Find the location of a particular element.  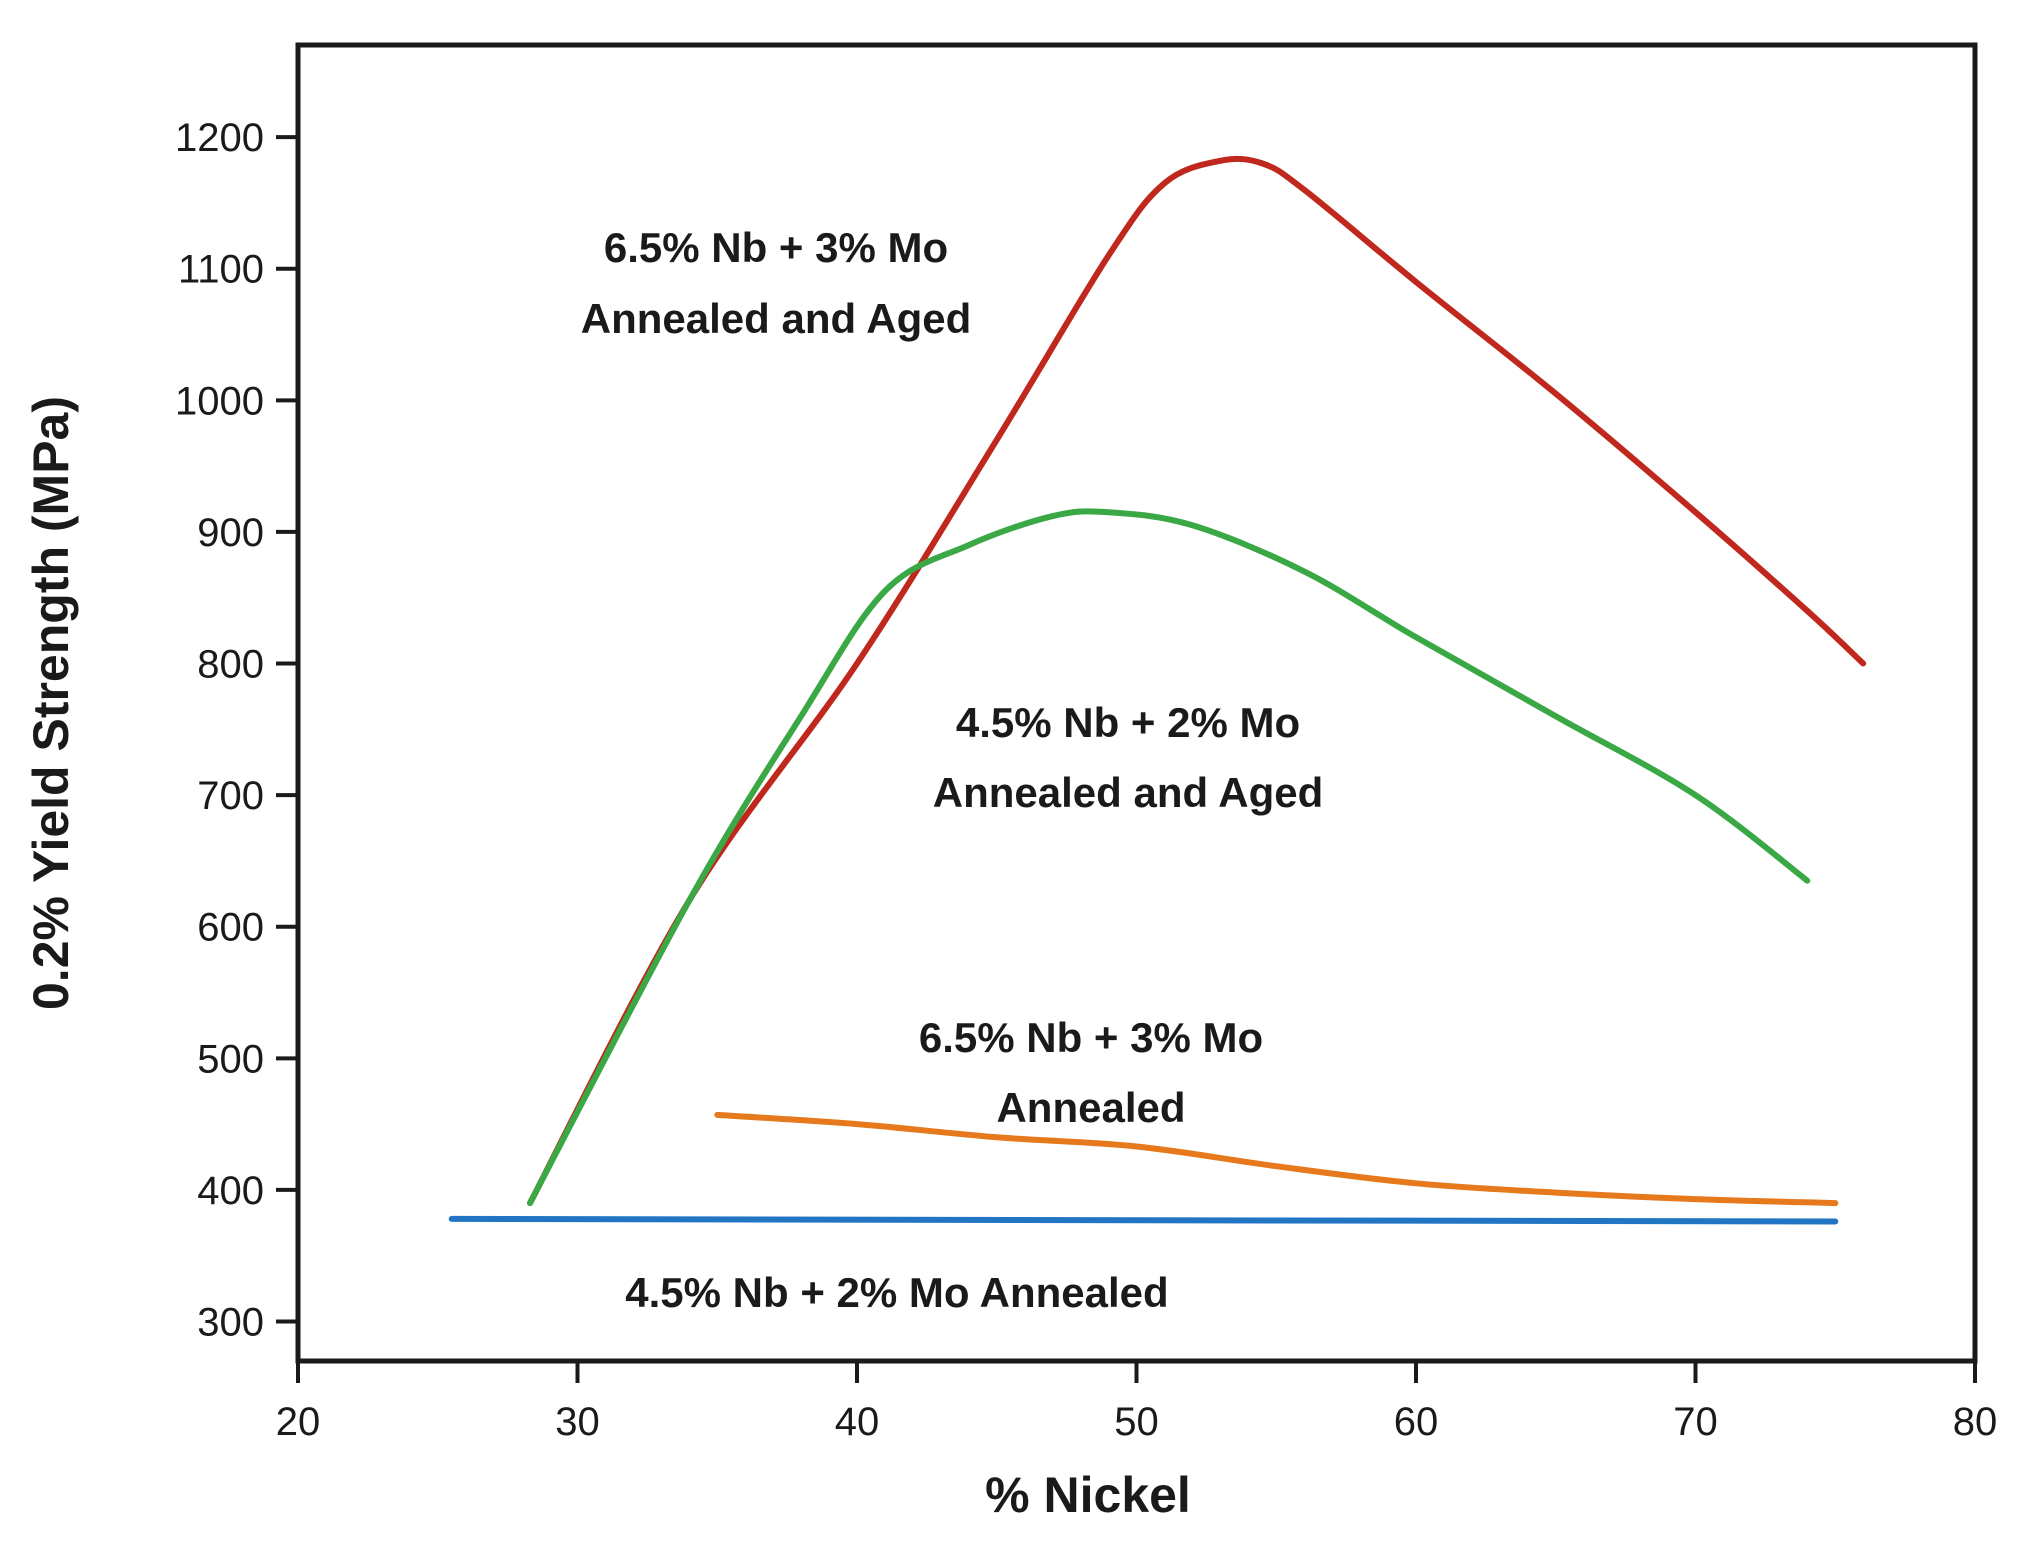

y-tick-label-500: 500 is located at coordinates (230, 1059).